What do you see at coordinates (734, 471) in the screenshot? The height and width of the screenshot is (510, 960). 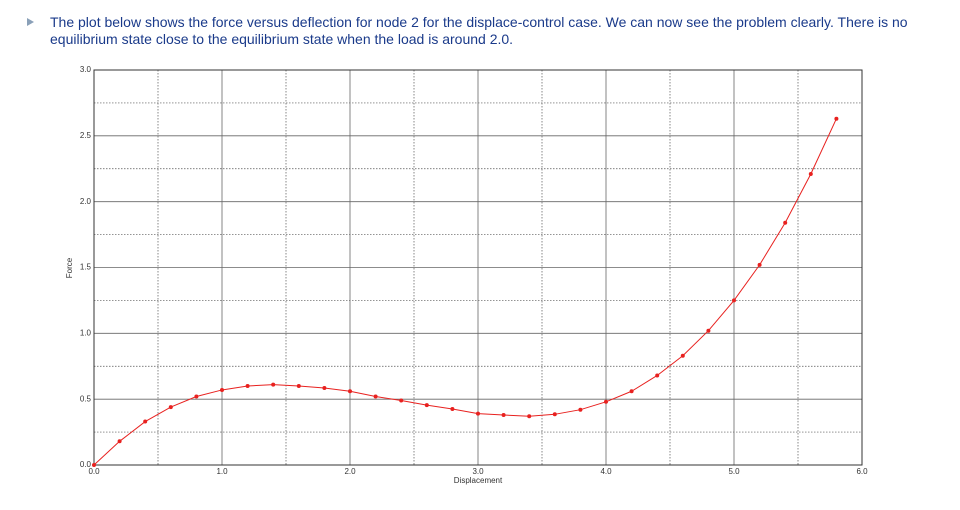 I see `x-tick-label: 5.0` at bounding box center [734, 471].